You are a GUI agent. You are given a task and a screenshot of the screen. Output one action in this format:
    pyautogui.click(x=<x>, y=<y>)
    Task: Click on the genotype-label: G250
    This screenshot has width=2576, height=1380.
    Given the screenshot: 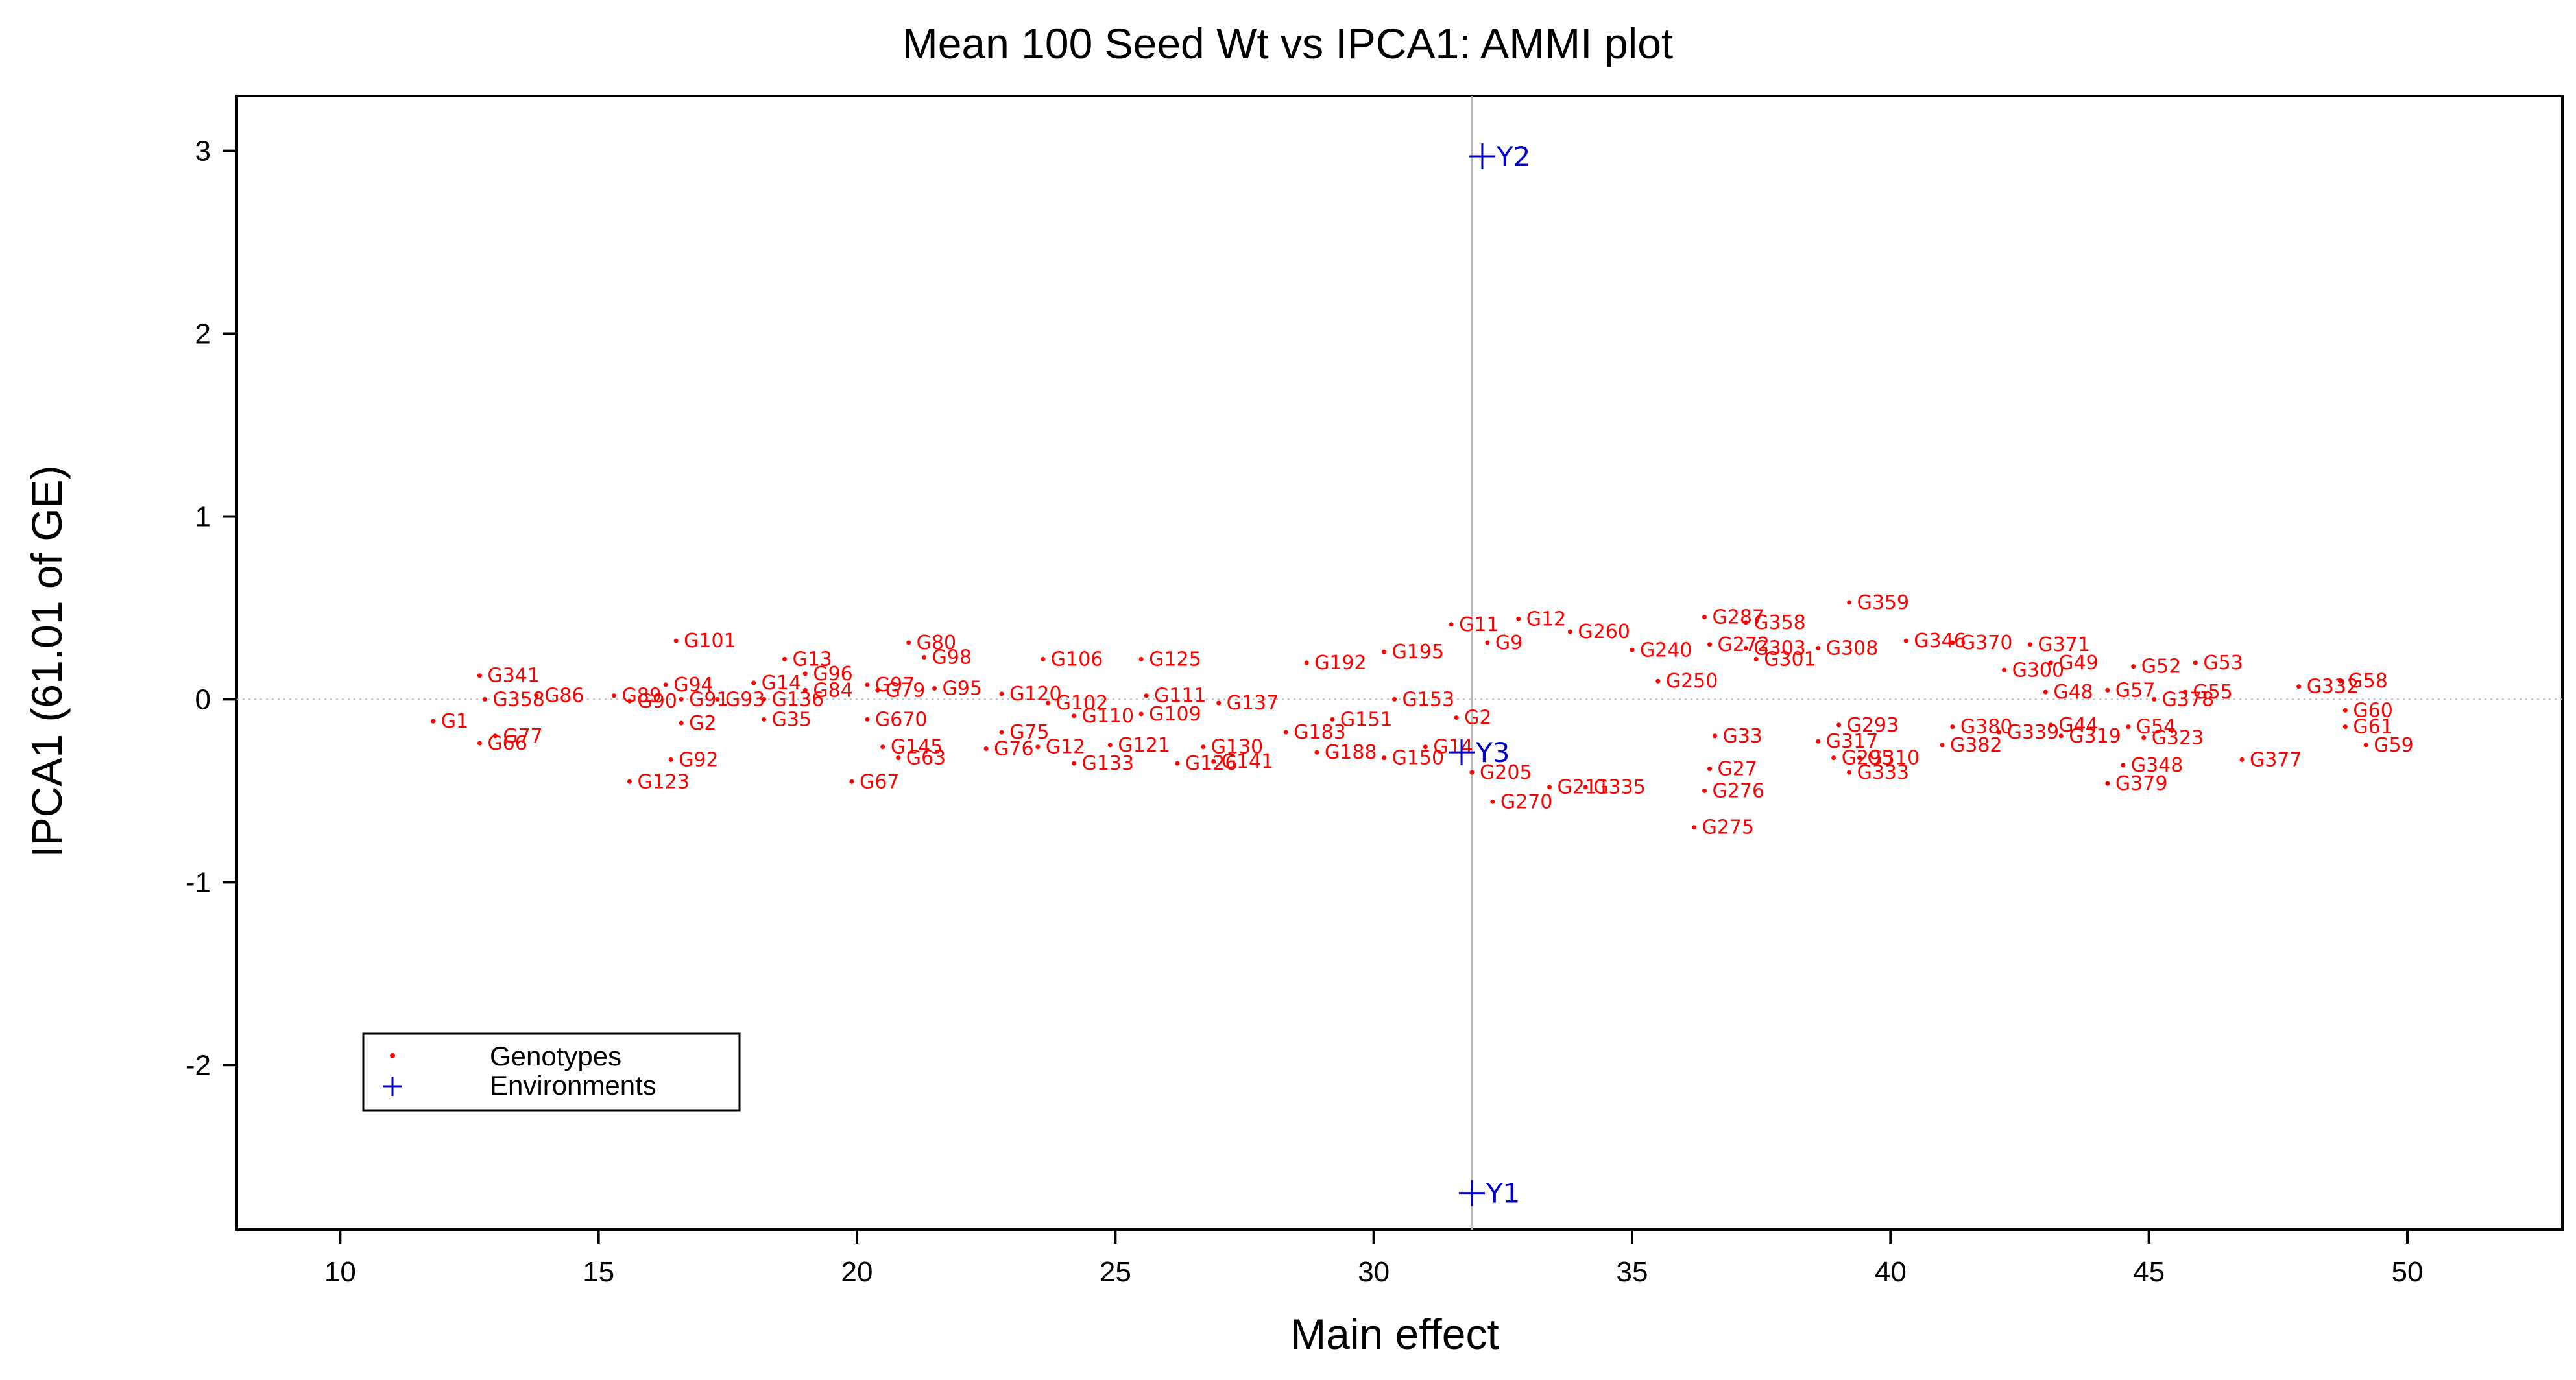 What is the action you would take?
    pyautogui.click(x=1692, y=681)
    